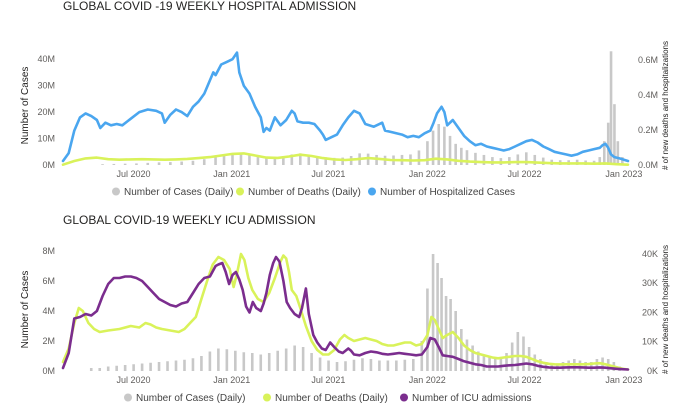 The image size is (684, 414). I want to click on legend-item: Number of Hospitalized Cases, so click(441, 192).